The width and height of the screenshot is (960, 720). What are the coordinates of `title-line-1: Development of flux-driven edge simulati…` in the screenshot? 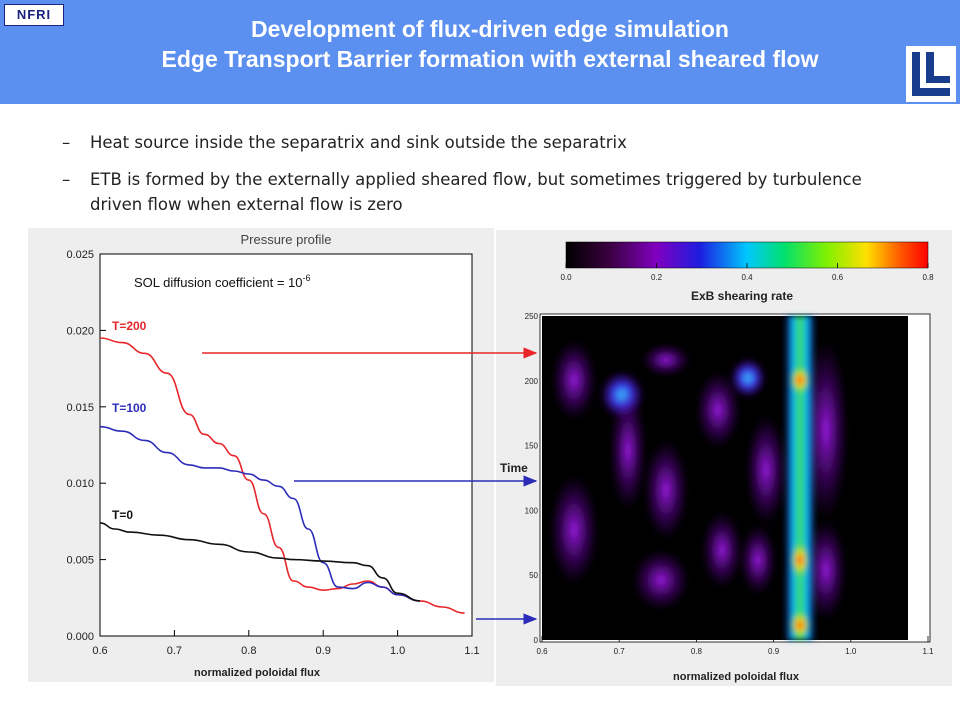 It's located at (490, 29).